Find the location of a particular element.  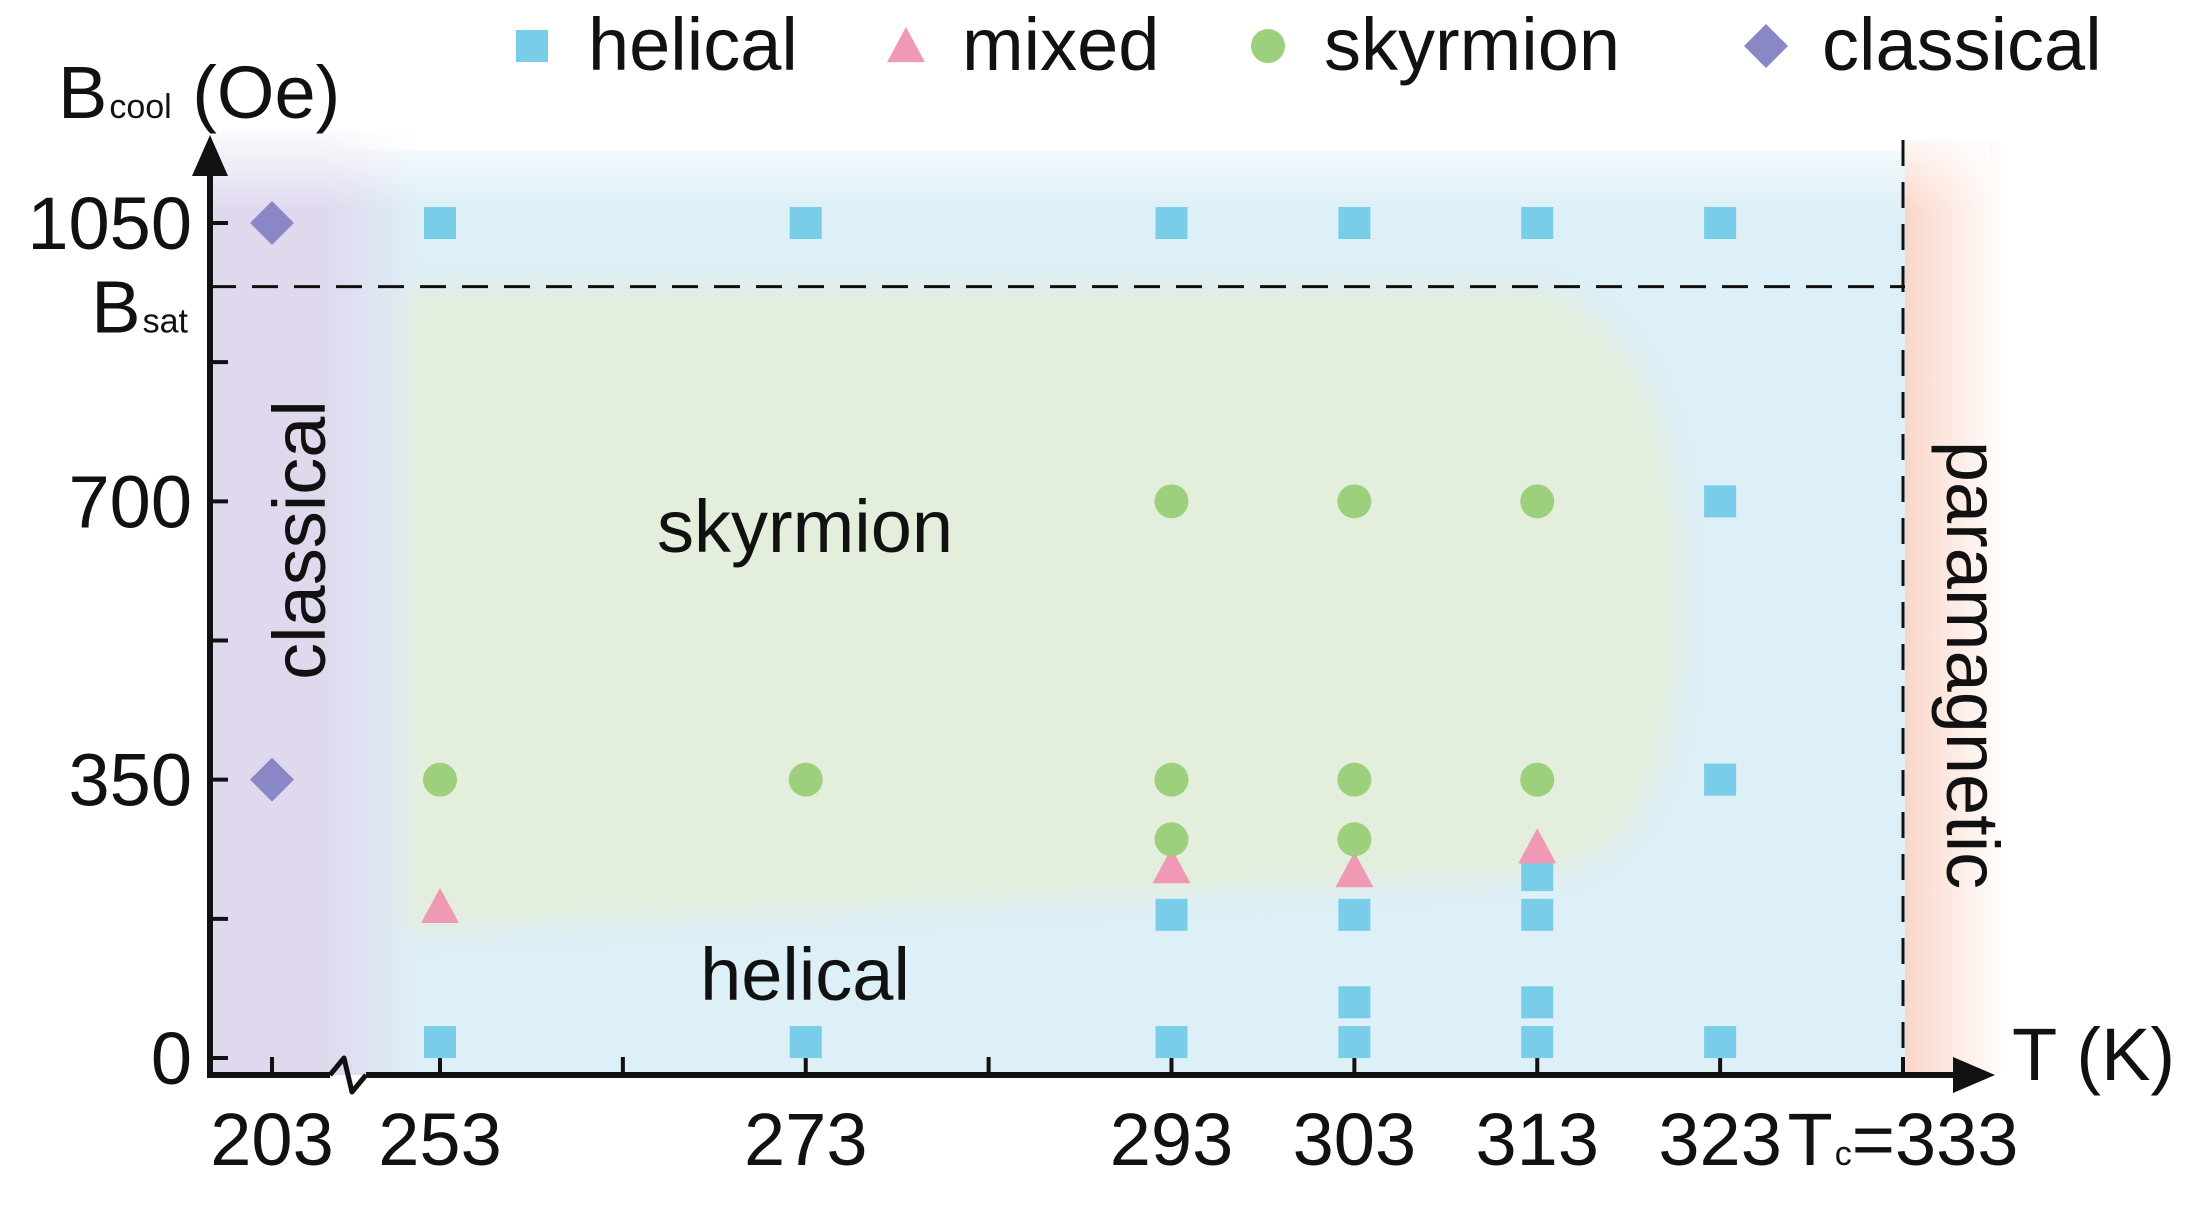

legend-label-helical: helical is located at coordinates (693, 44).